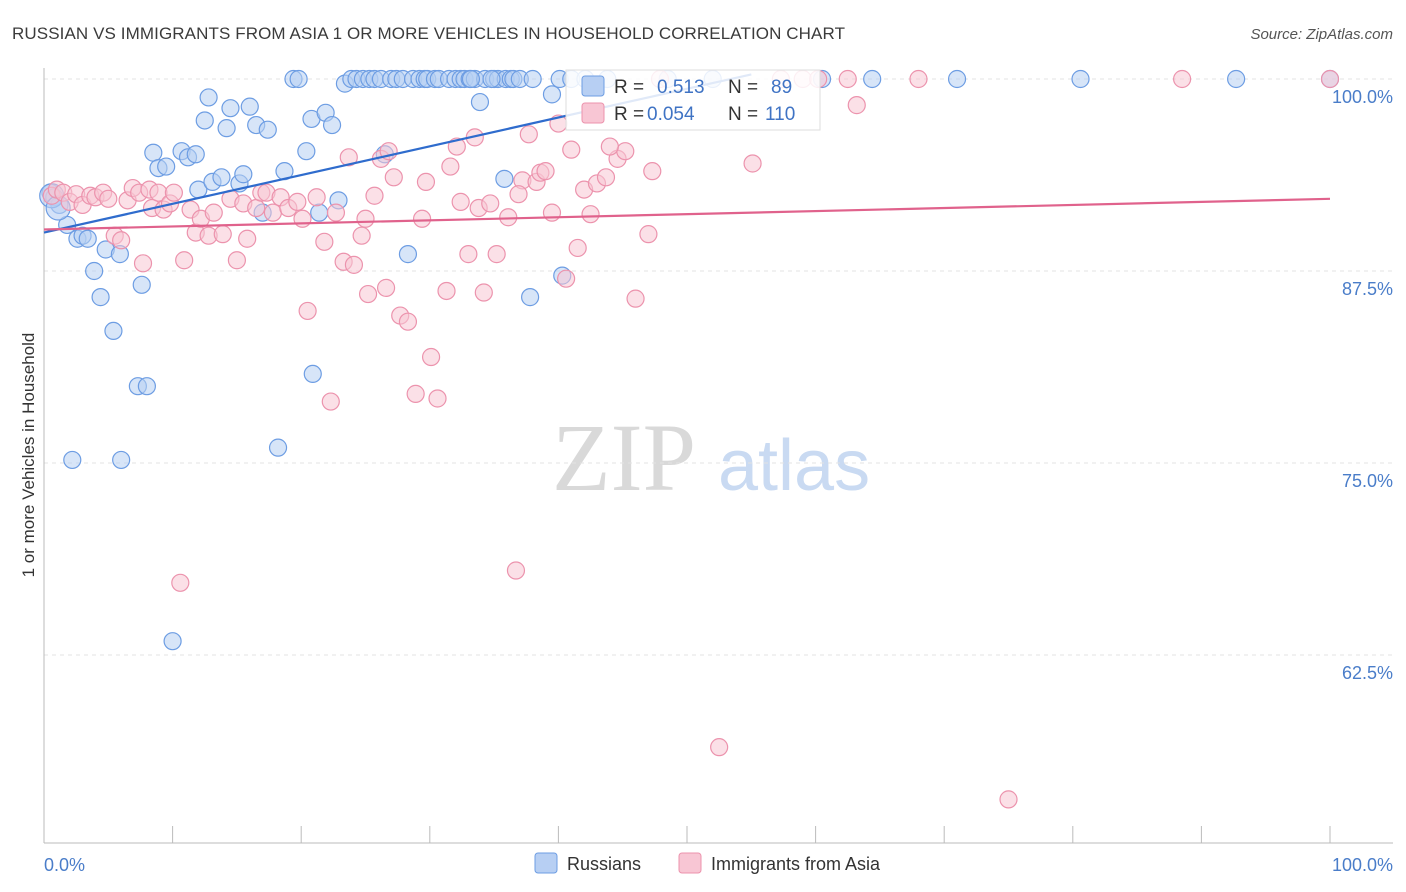 The image size is (1406, 892). What do you see at coordinates (593, 113) in the screenshot?
I see `stats-swatch-asia` at bounding box center [593, 113].